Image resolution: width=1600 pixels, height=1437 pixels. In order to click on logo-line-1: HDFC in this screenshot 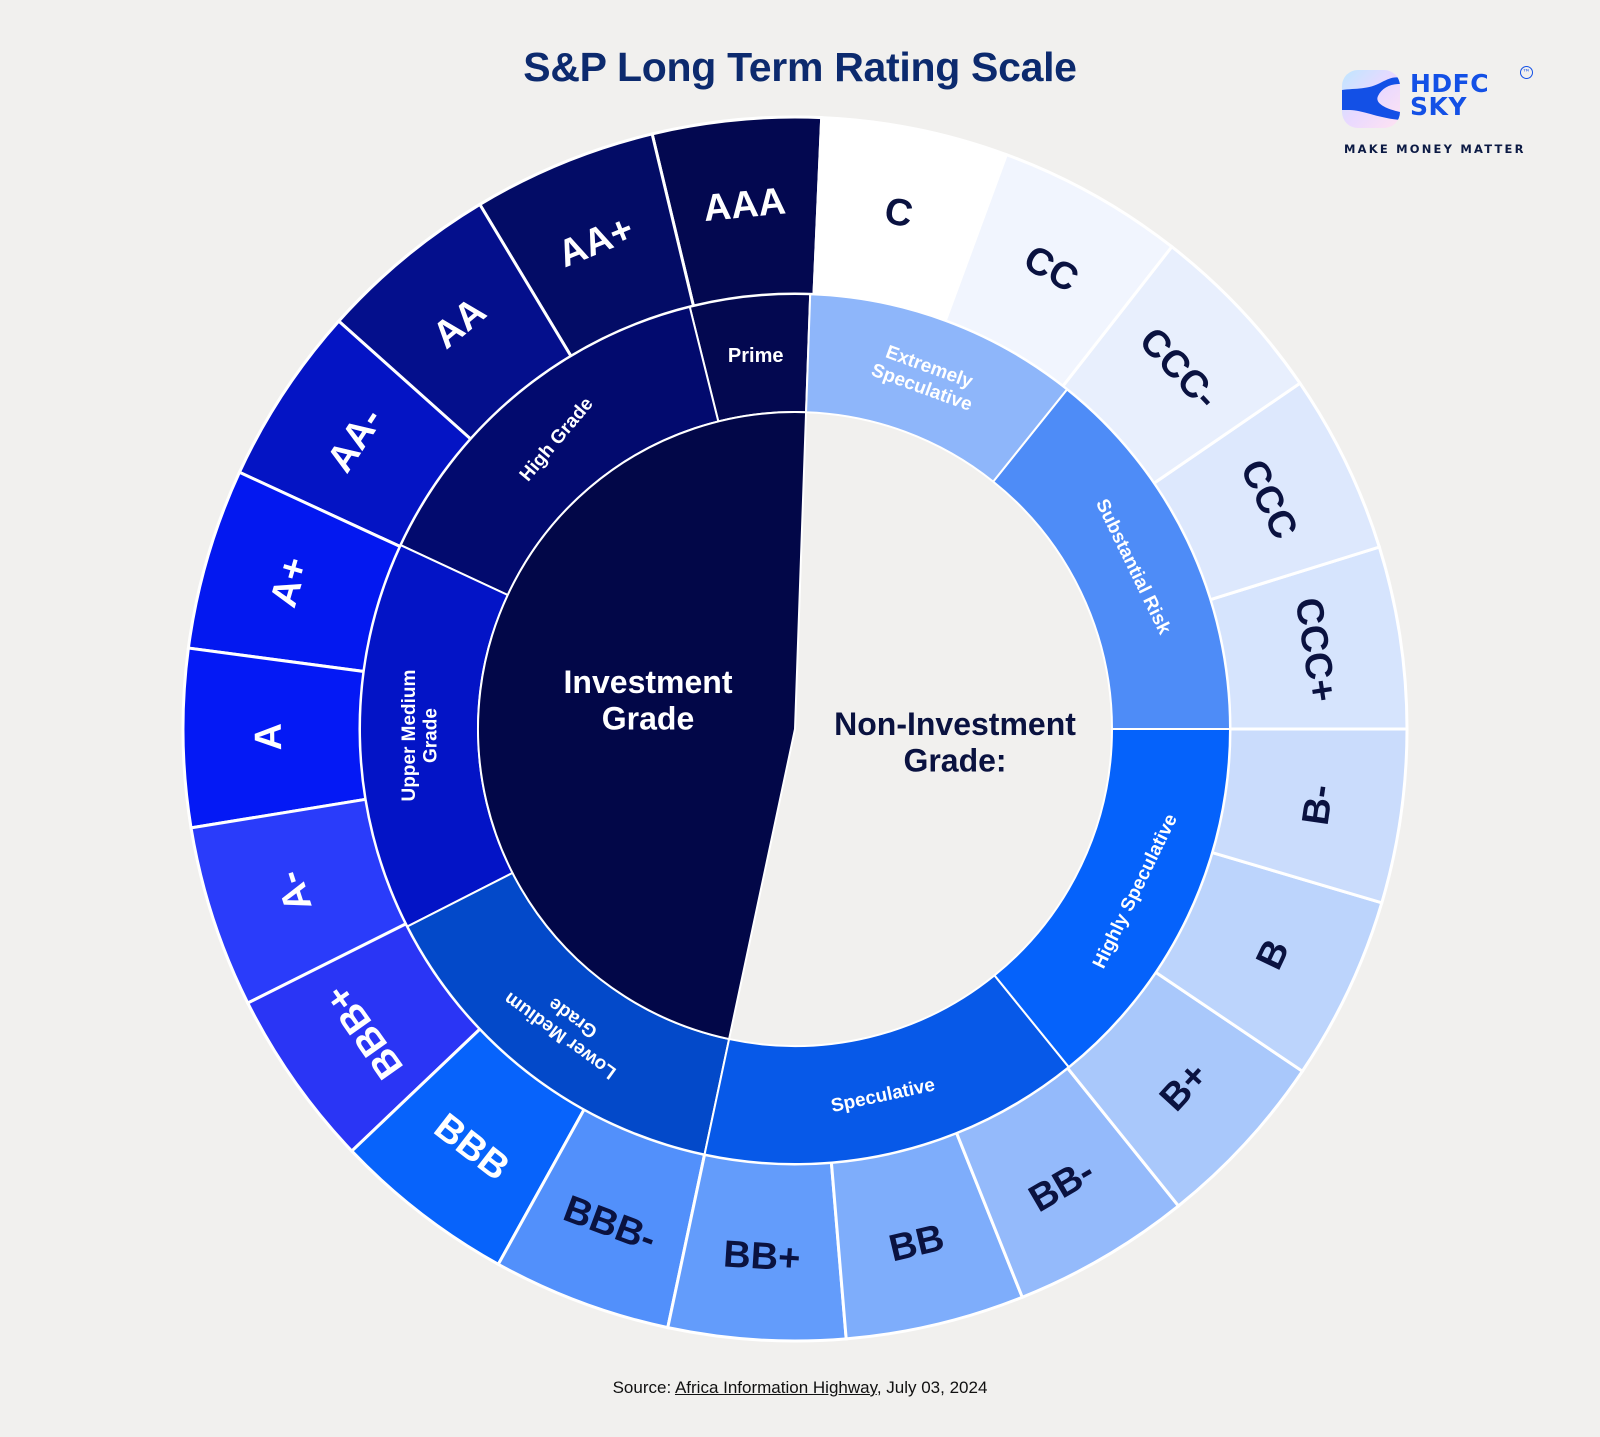, I will do `click(1450, 83)`.